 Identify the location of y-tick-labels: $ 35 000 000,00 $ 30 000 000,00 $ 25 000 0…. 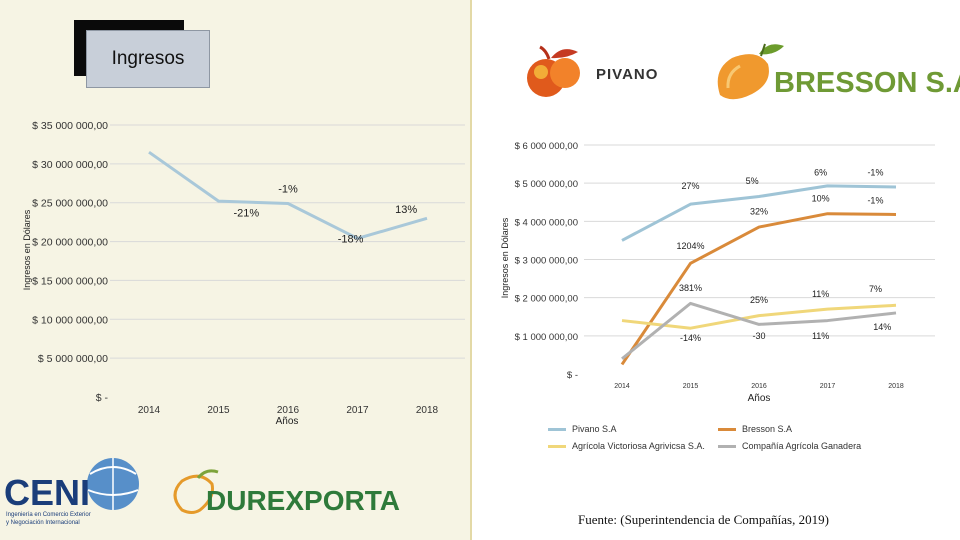
(70, 262).